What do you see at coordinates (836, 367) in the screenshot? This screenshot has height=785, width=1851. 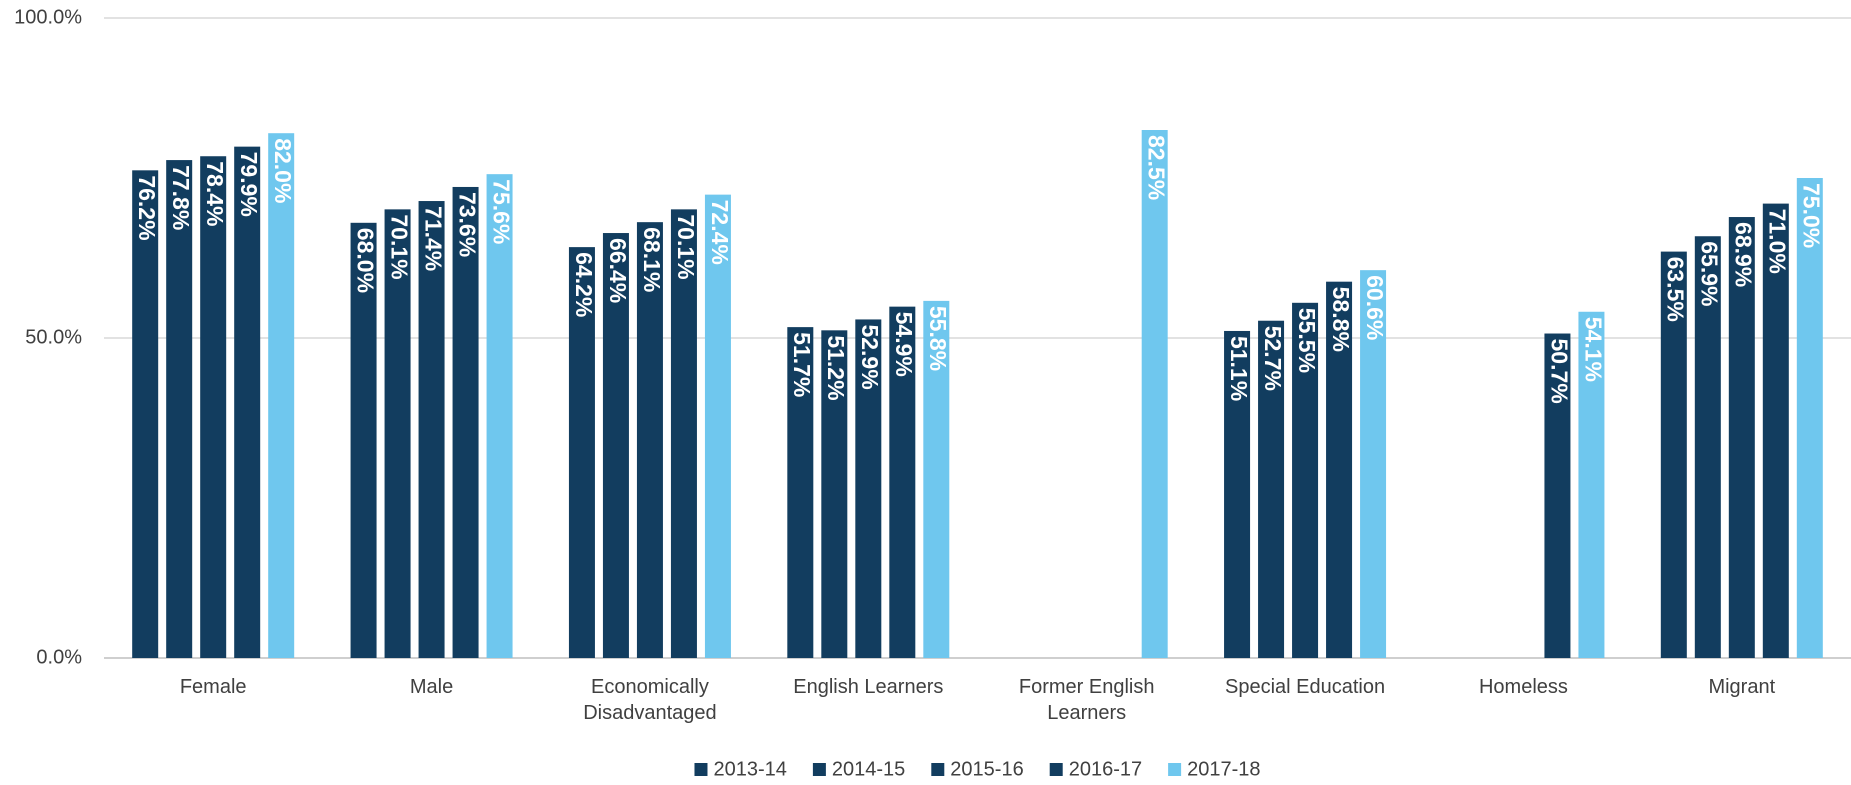 I see `value-label: 51.2%` at bounding box center [836, 367].